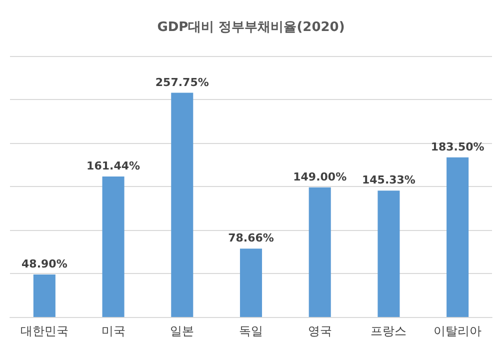 The height and width of the screenshot is (350, 502). I want to click on data-label: 257.75%, so click(182, 82).